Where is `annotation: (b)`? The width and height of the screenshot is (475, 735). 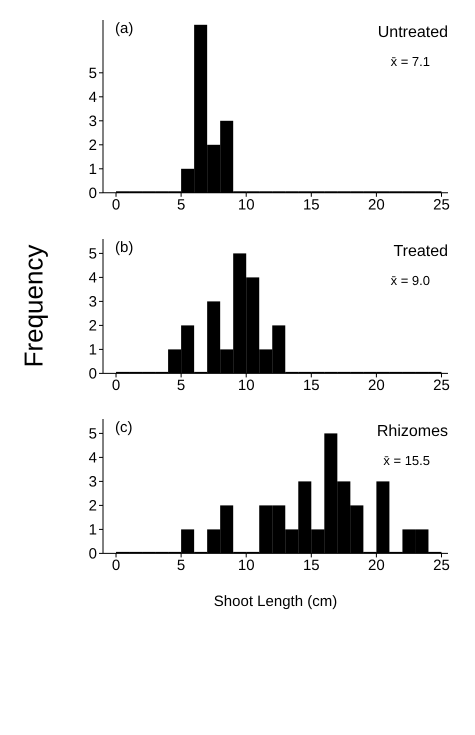
annotation: (b) is located at coordinates (124, 247).